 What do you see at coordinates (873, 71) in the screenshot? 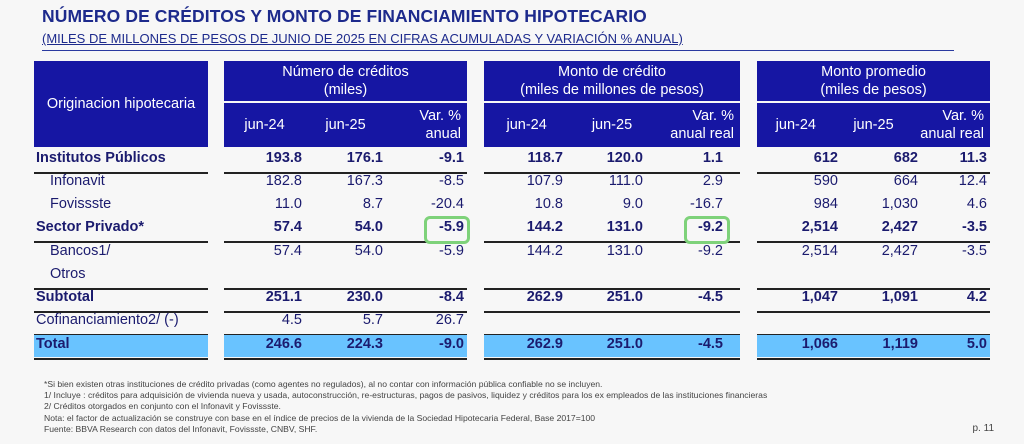
I see `group-header-title: Monto promedio` at bounding box center [873, 71].